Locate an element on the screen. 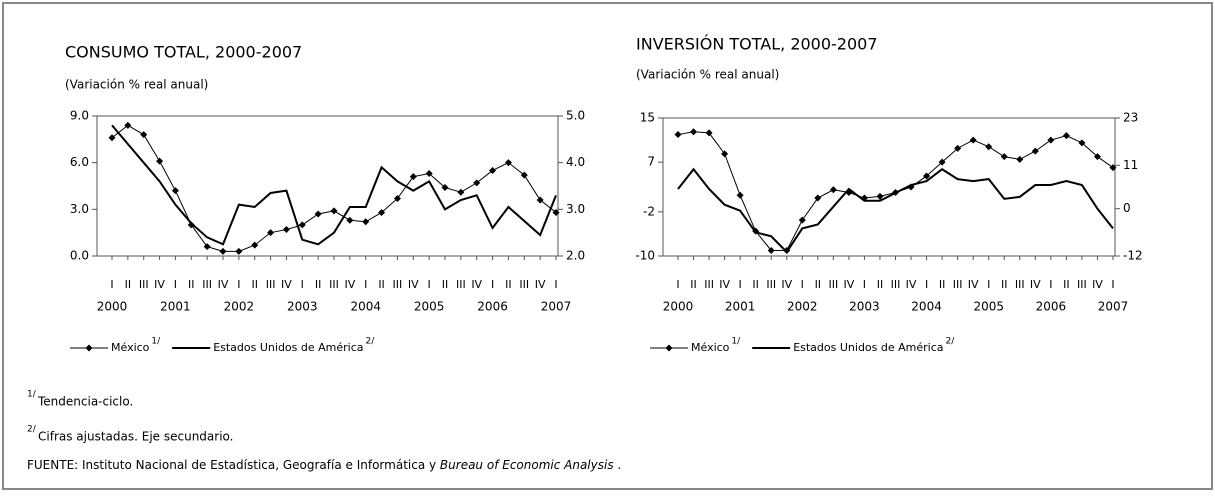 The height and width of the screenshot is (496, 1215). y2-tick-label: 2.0 is located at coordinates (575, 256).